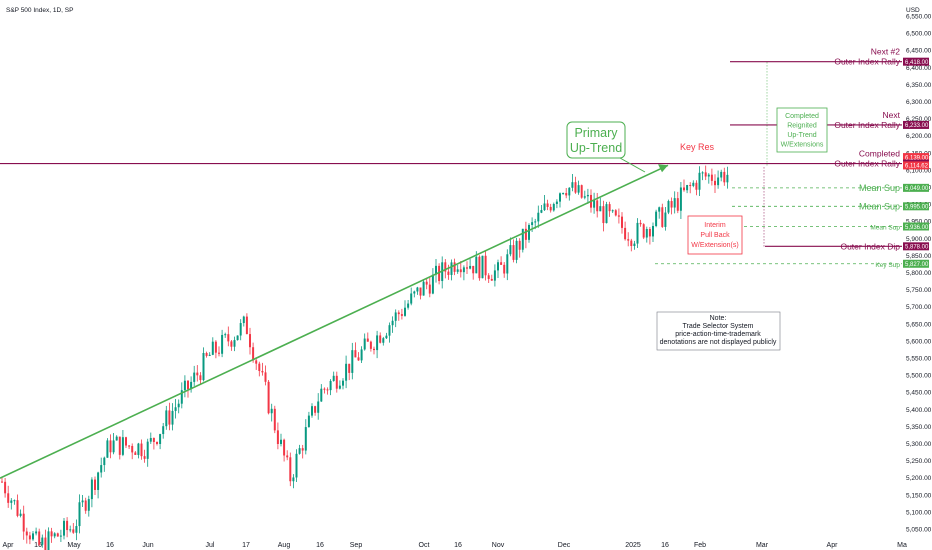  Describe the element at coordinates (919, 358) in the screenshot. I see `y-tick-label: 5,550.00` at that location.